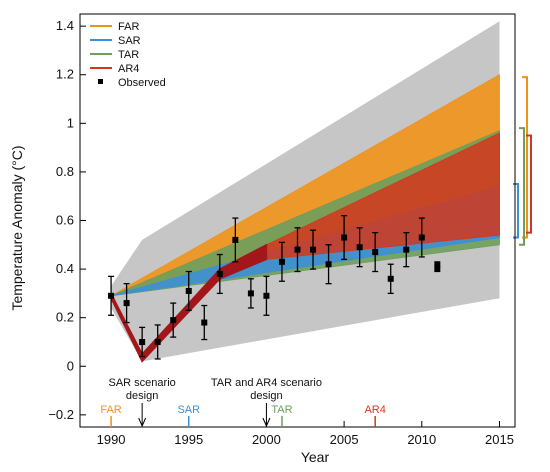 Image resolution: width=550 pixels, height=472 pixels. Describe the element at coordinates (281, 410) in the screenshot. I see `report-marker-label-tar: TAR` at that location.